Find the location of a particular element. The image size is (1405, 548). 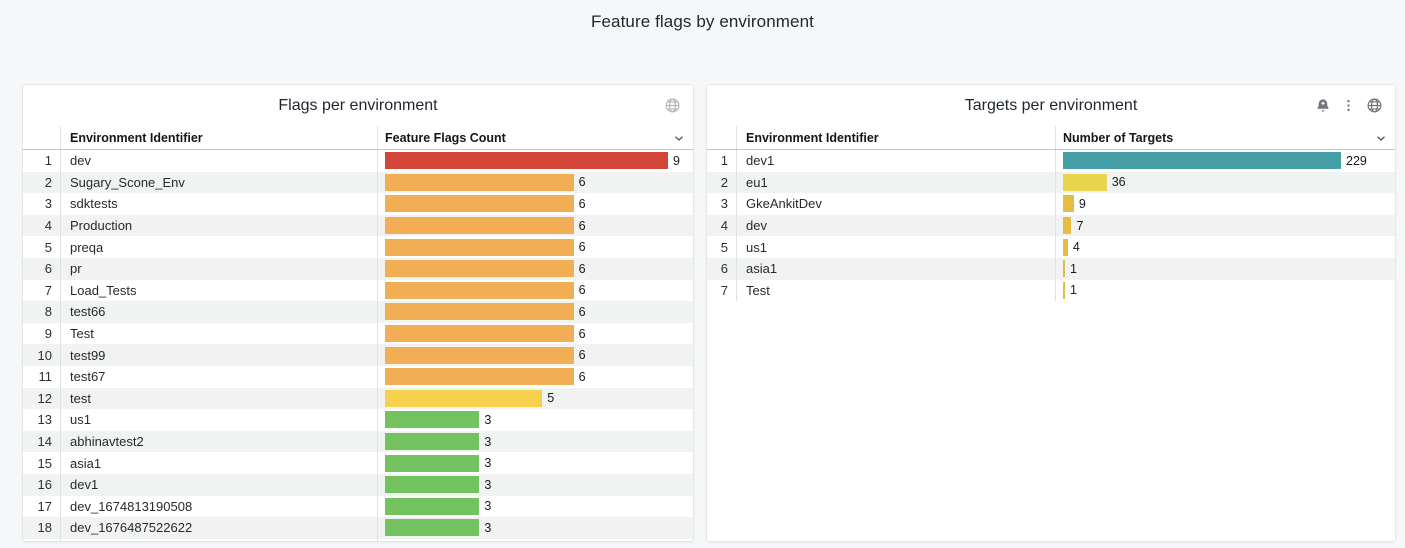

row-label: test67 is located at coordinates (219, 376).